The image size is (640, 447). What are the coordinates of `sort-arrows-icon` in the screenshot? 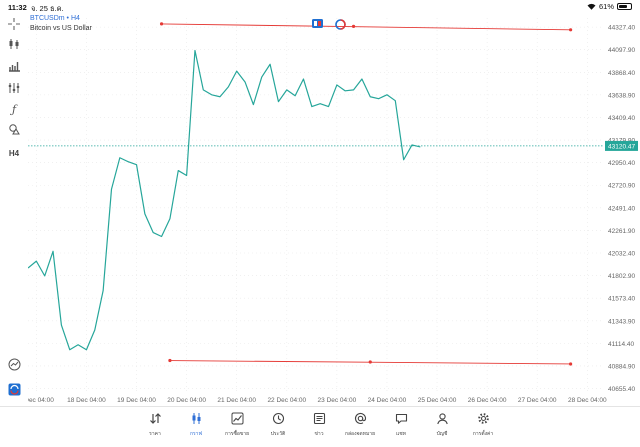 It's located at (155, 418).